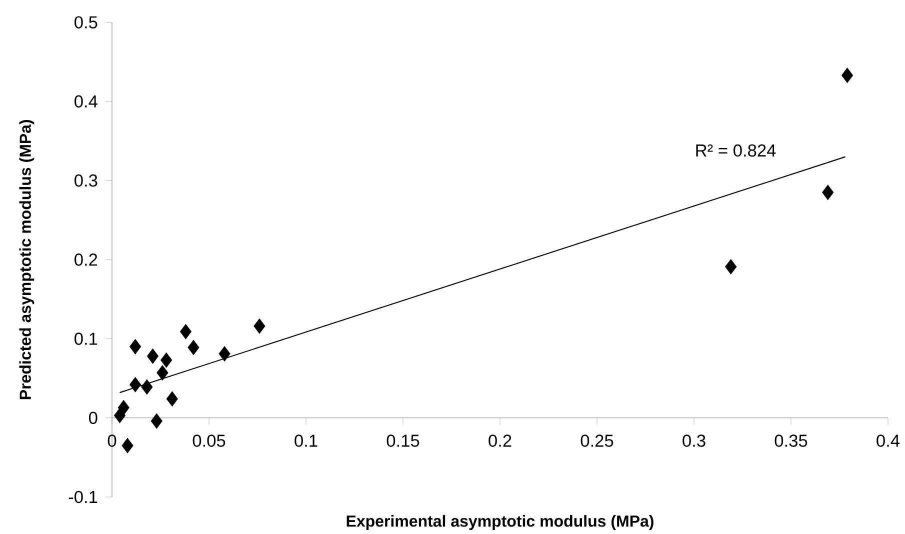  I want to click on y-tick-label: 0.4, so click(86, 101).